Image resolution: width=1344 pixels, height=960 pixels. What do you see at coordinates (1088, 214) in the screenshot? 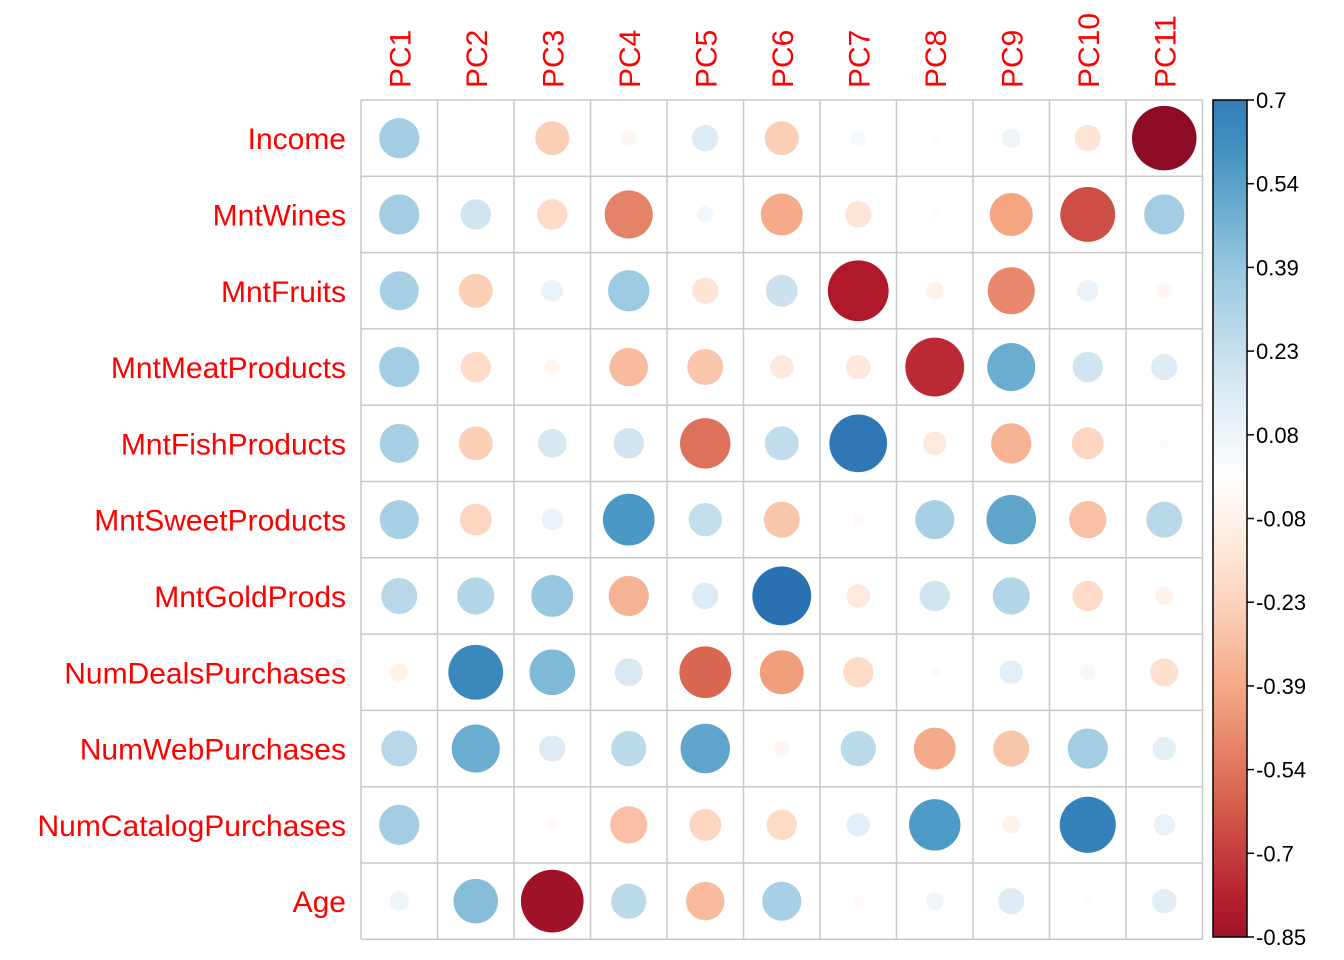
I see `cell-MntWines-PC10` at bounding box center [1088, 214].